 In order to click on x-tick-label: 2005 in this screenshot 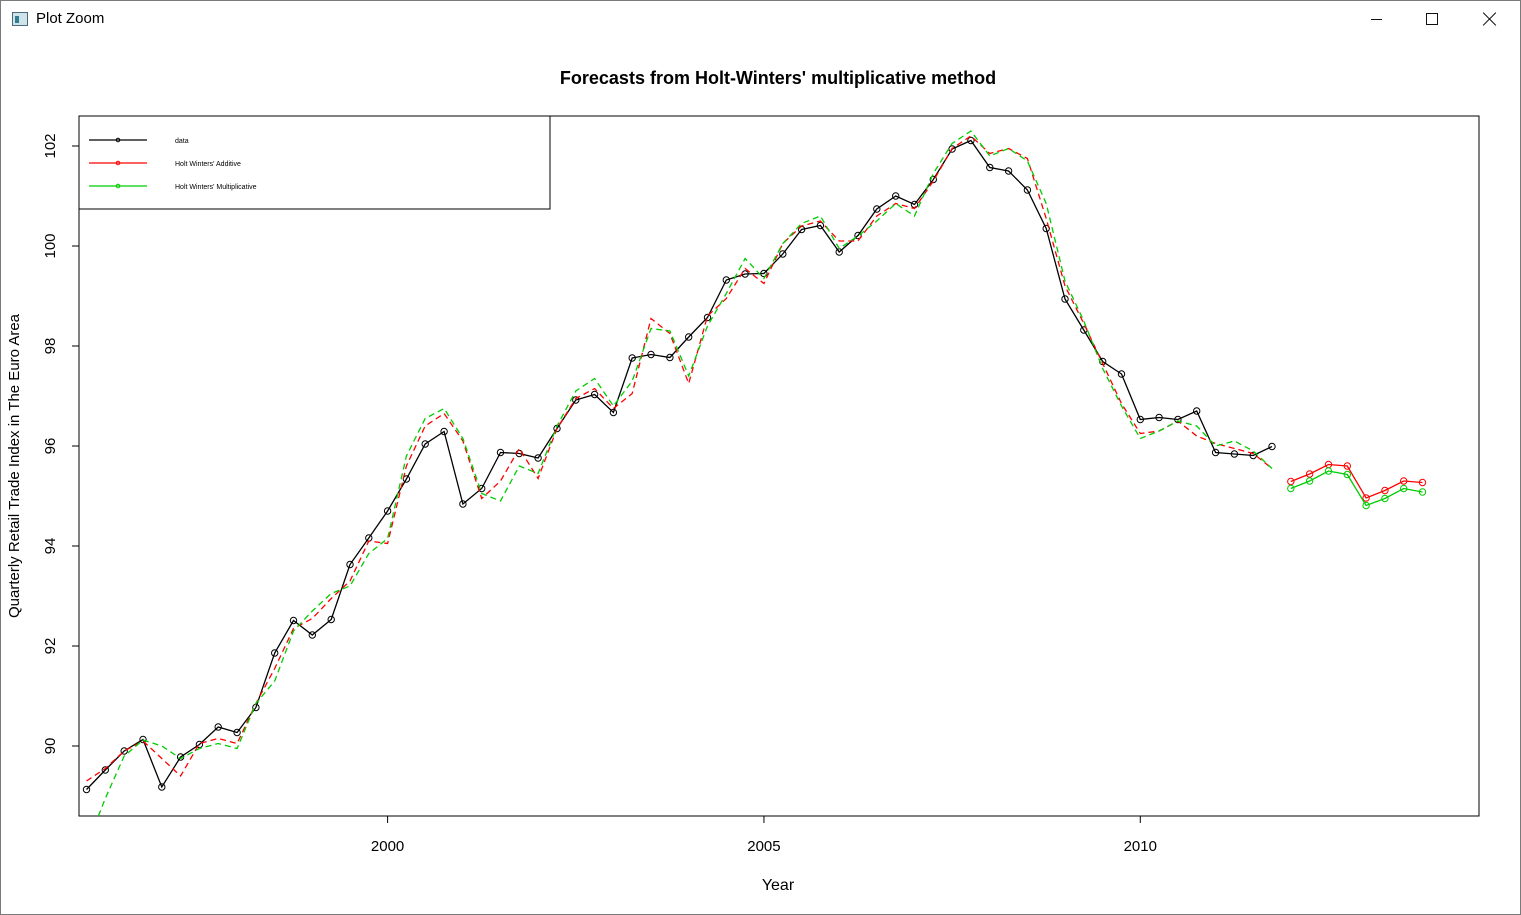, I will do `click(763, 846)`.